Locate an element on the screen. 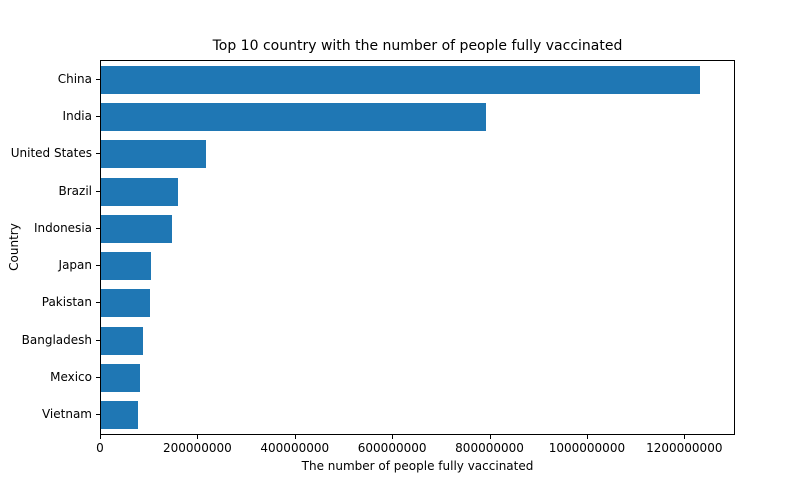 The height and width of the screenshot is (484, 806). bar-indonesia is located at coordinates (137, 228).